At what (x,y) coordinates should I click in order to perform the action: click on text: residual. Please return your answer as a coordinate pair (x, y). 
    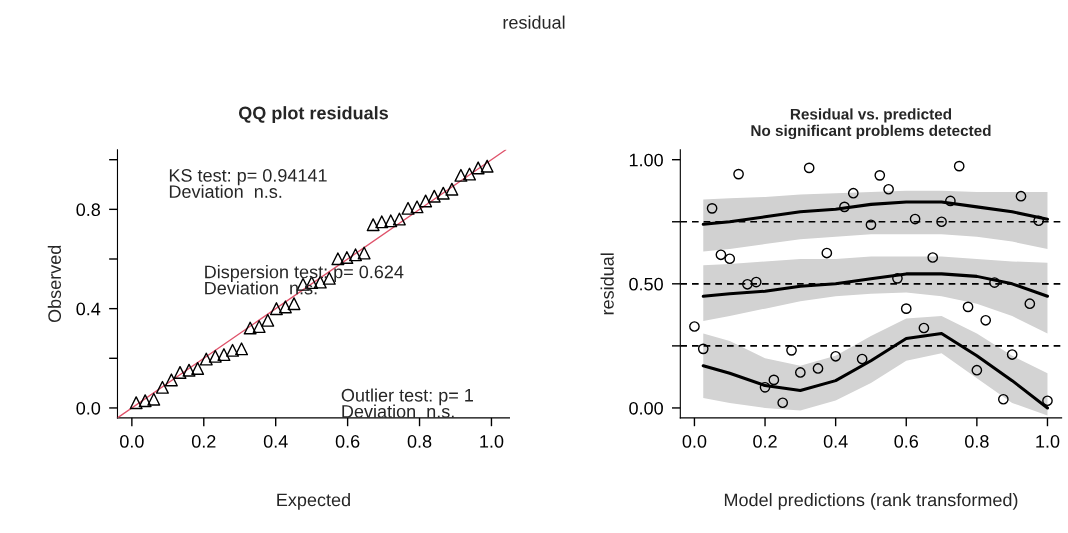
    Looking at the image, I should click on (534, 22).